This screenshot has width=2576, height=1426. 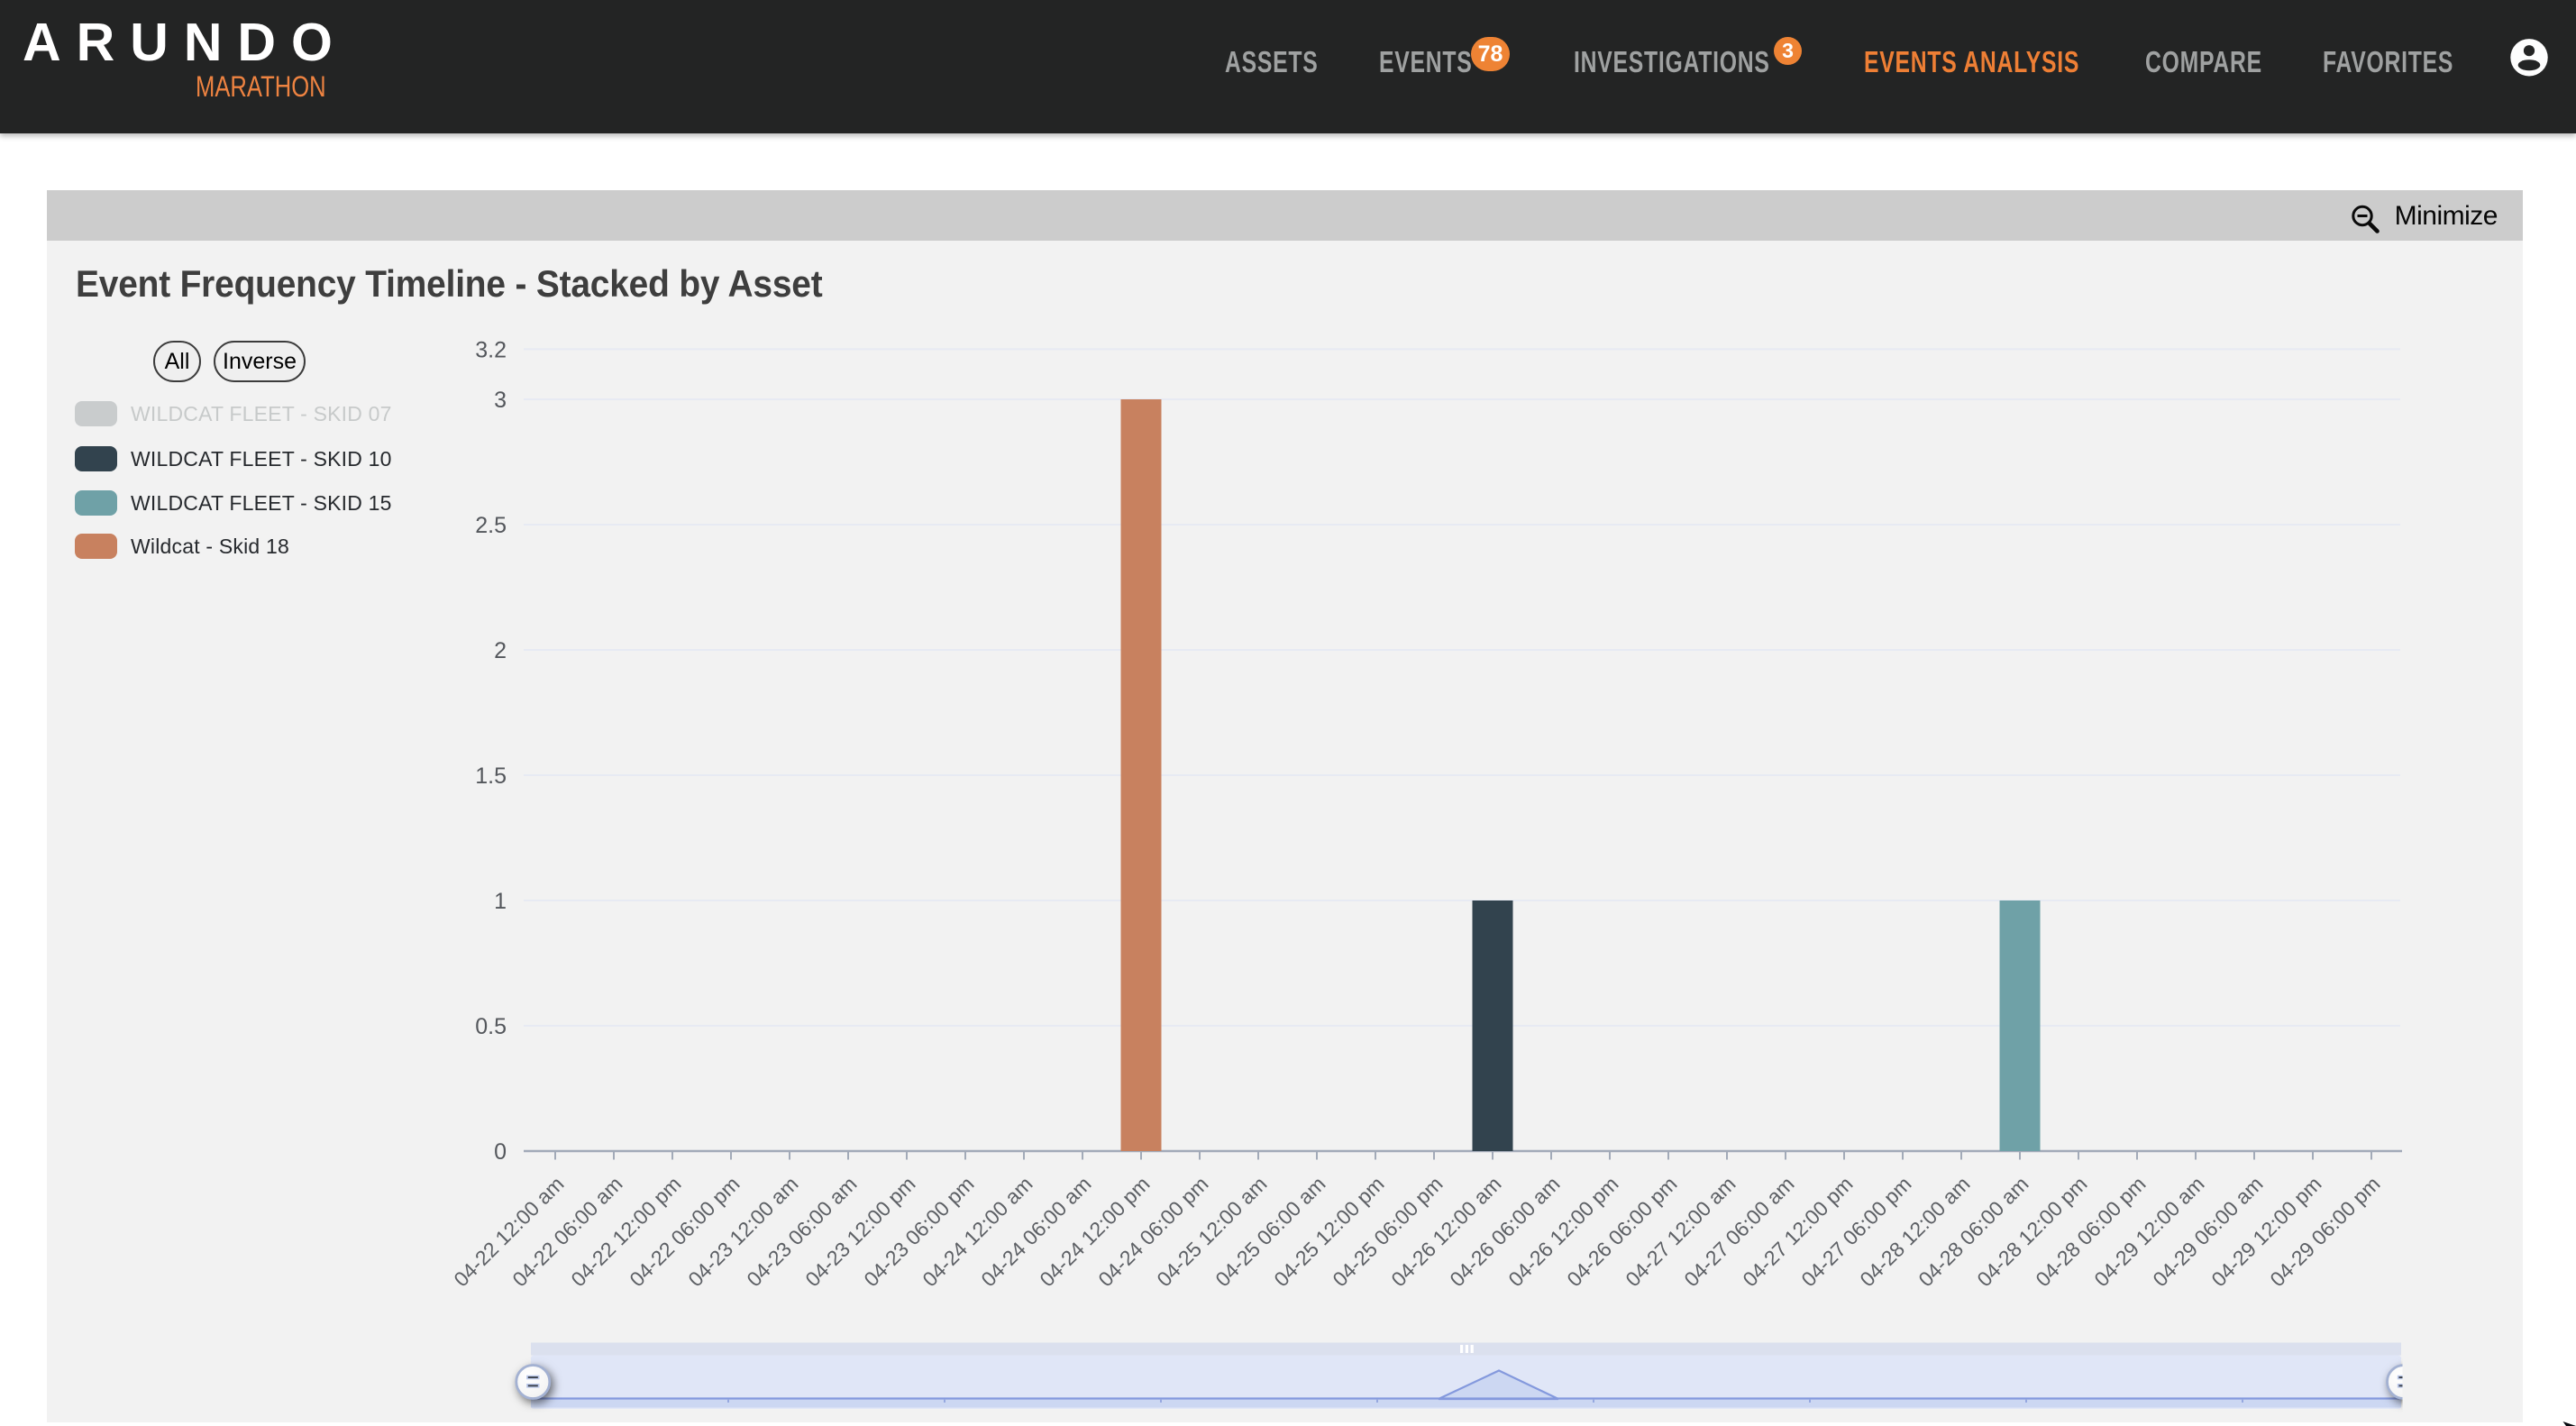 What do you see at coordinates (491, 525) in the screenshot?
I see `svg-text: 2.5` at bounding box center [491, 525].